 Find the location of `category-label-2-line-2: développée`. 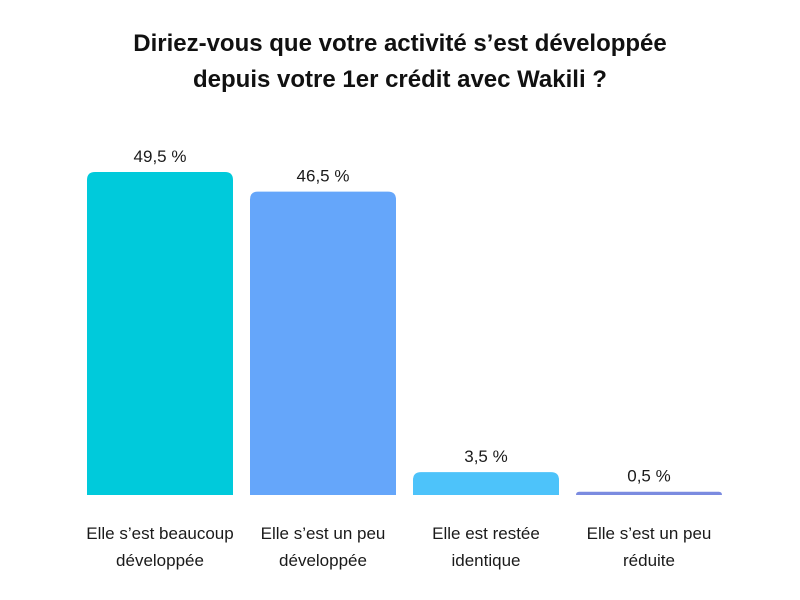

category-label-2-line-2: développée is located at coordinates (323, 560).